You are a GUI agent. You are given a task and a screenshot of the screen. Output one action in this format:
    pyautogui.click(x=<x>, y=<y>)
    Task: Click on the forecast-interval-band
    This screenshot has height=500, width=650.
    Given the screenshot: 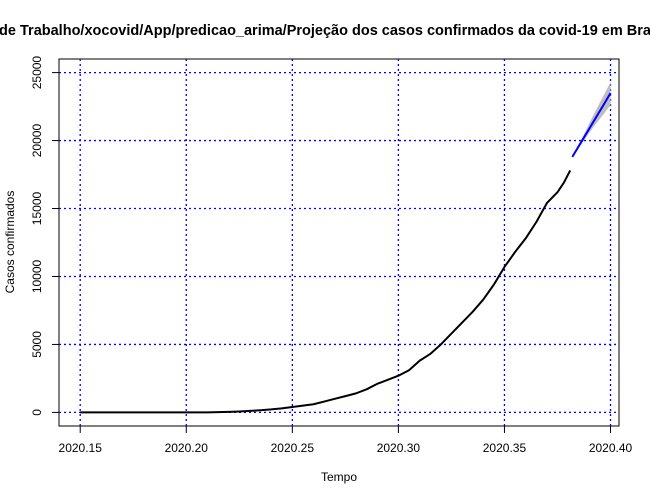 What is the action you would take?
    pyautogui.click(x=591, y=119)
    